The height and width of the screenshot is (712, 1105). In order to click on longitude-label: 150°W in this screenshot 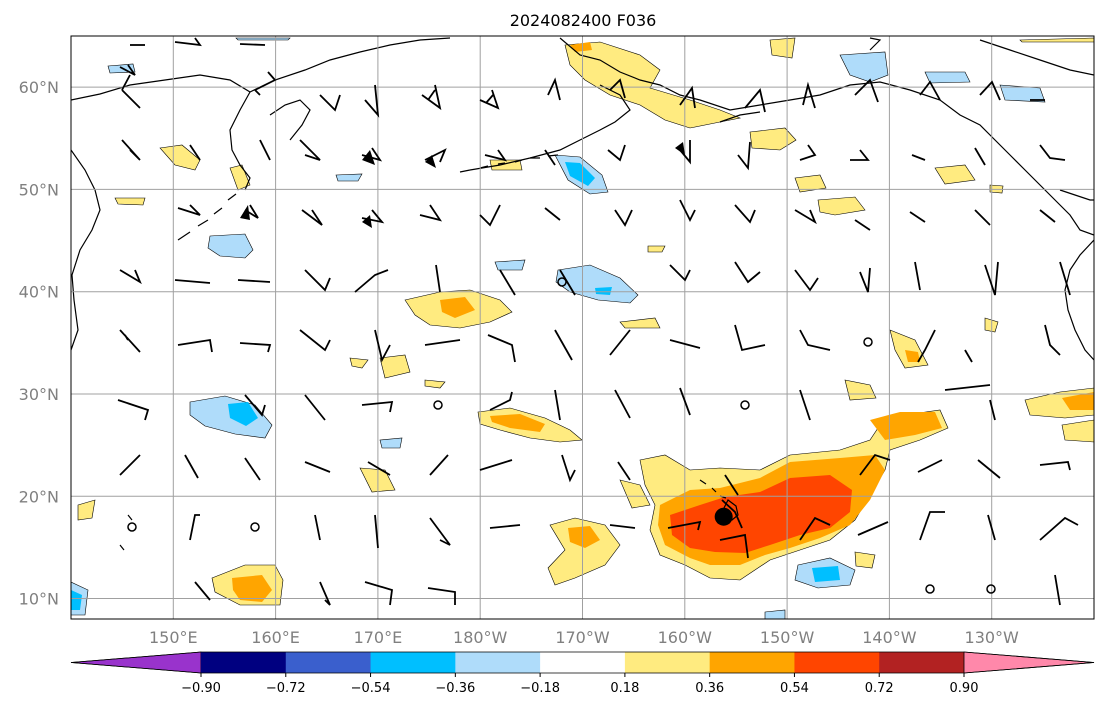, I will do `click(787, 637)`.